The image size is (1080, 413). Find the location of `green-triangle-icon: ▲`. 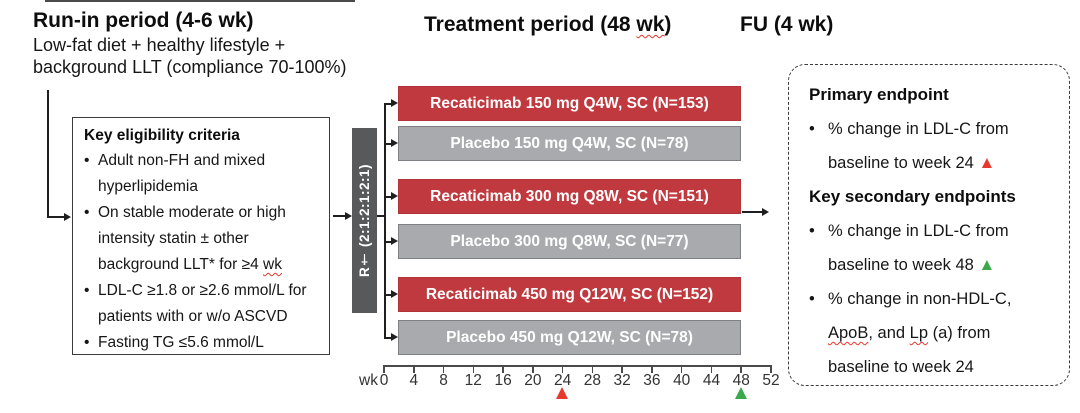

green-triangle-icon: ▲ is located at coordinates (987, 264).